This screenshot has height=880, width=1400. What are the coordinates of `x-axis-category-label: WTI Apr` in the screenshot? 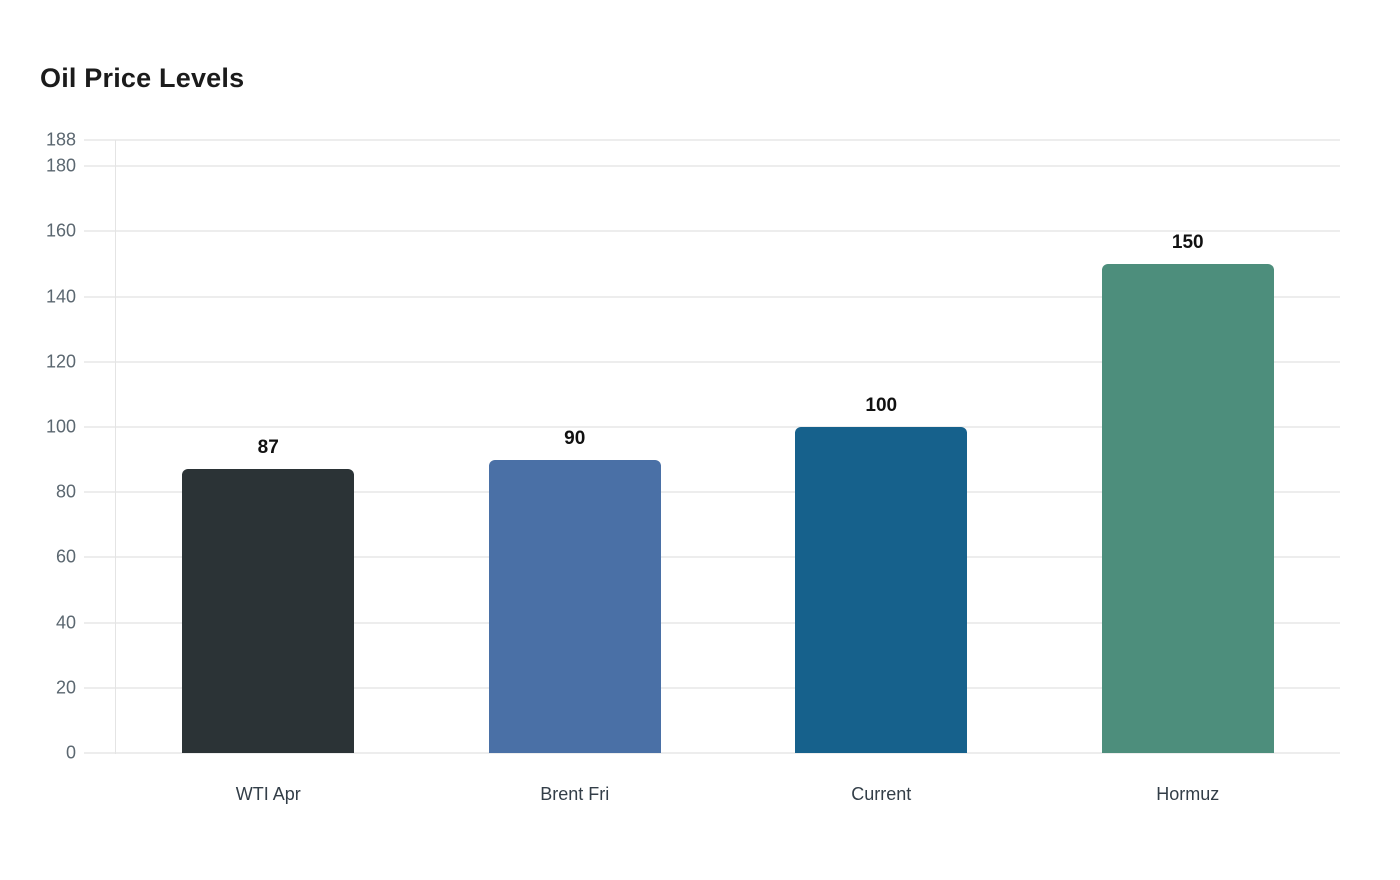 It's located at (268, 794).